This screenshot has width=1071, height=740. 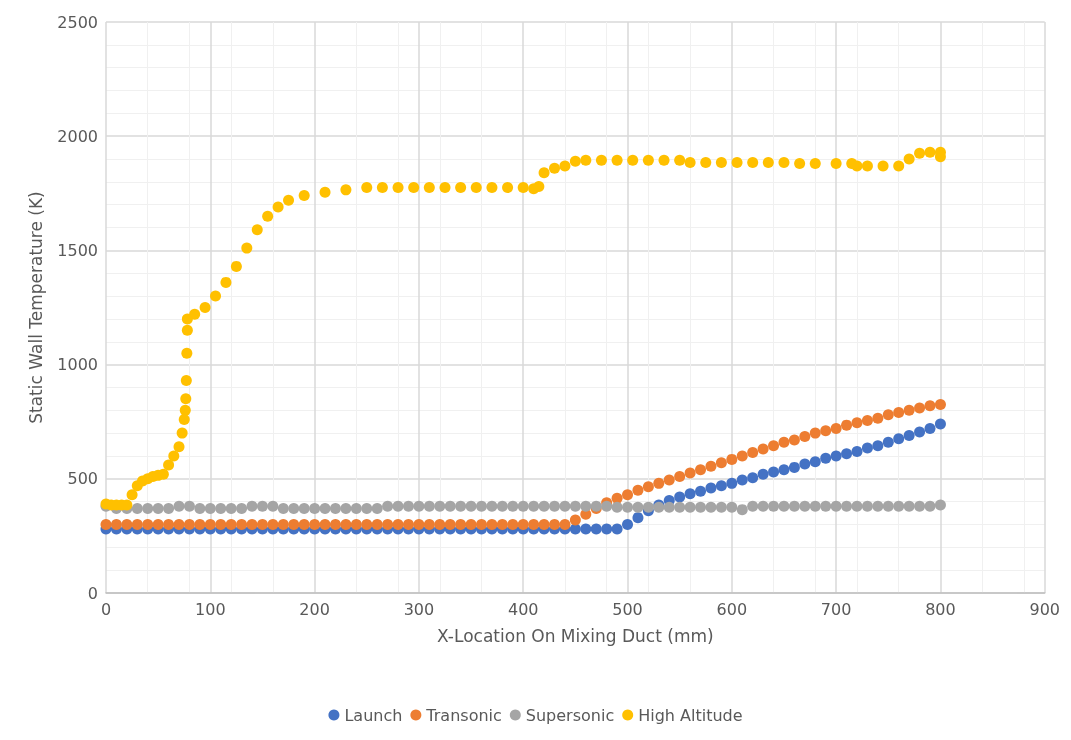 What do you see at coordinates (570, 715) in the screenshot?
I see `legend-label: Supersonic` at bounding box center [570, 715].